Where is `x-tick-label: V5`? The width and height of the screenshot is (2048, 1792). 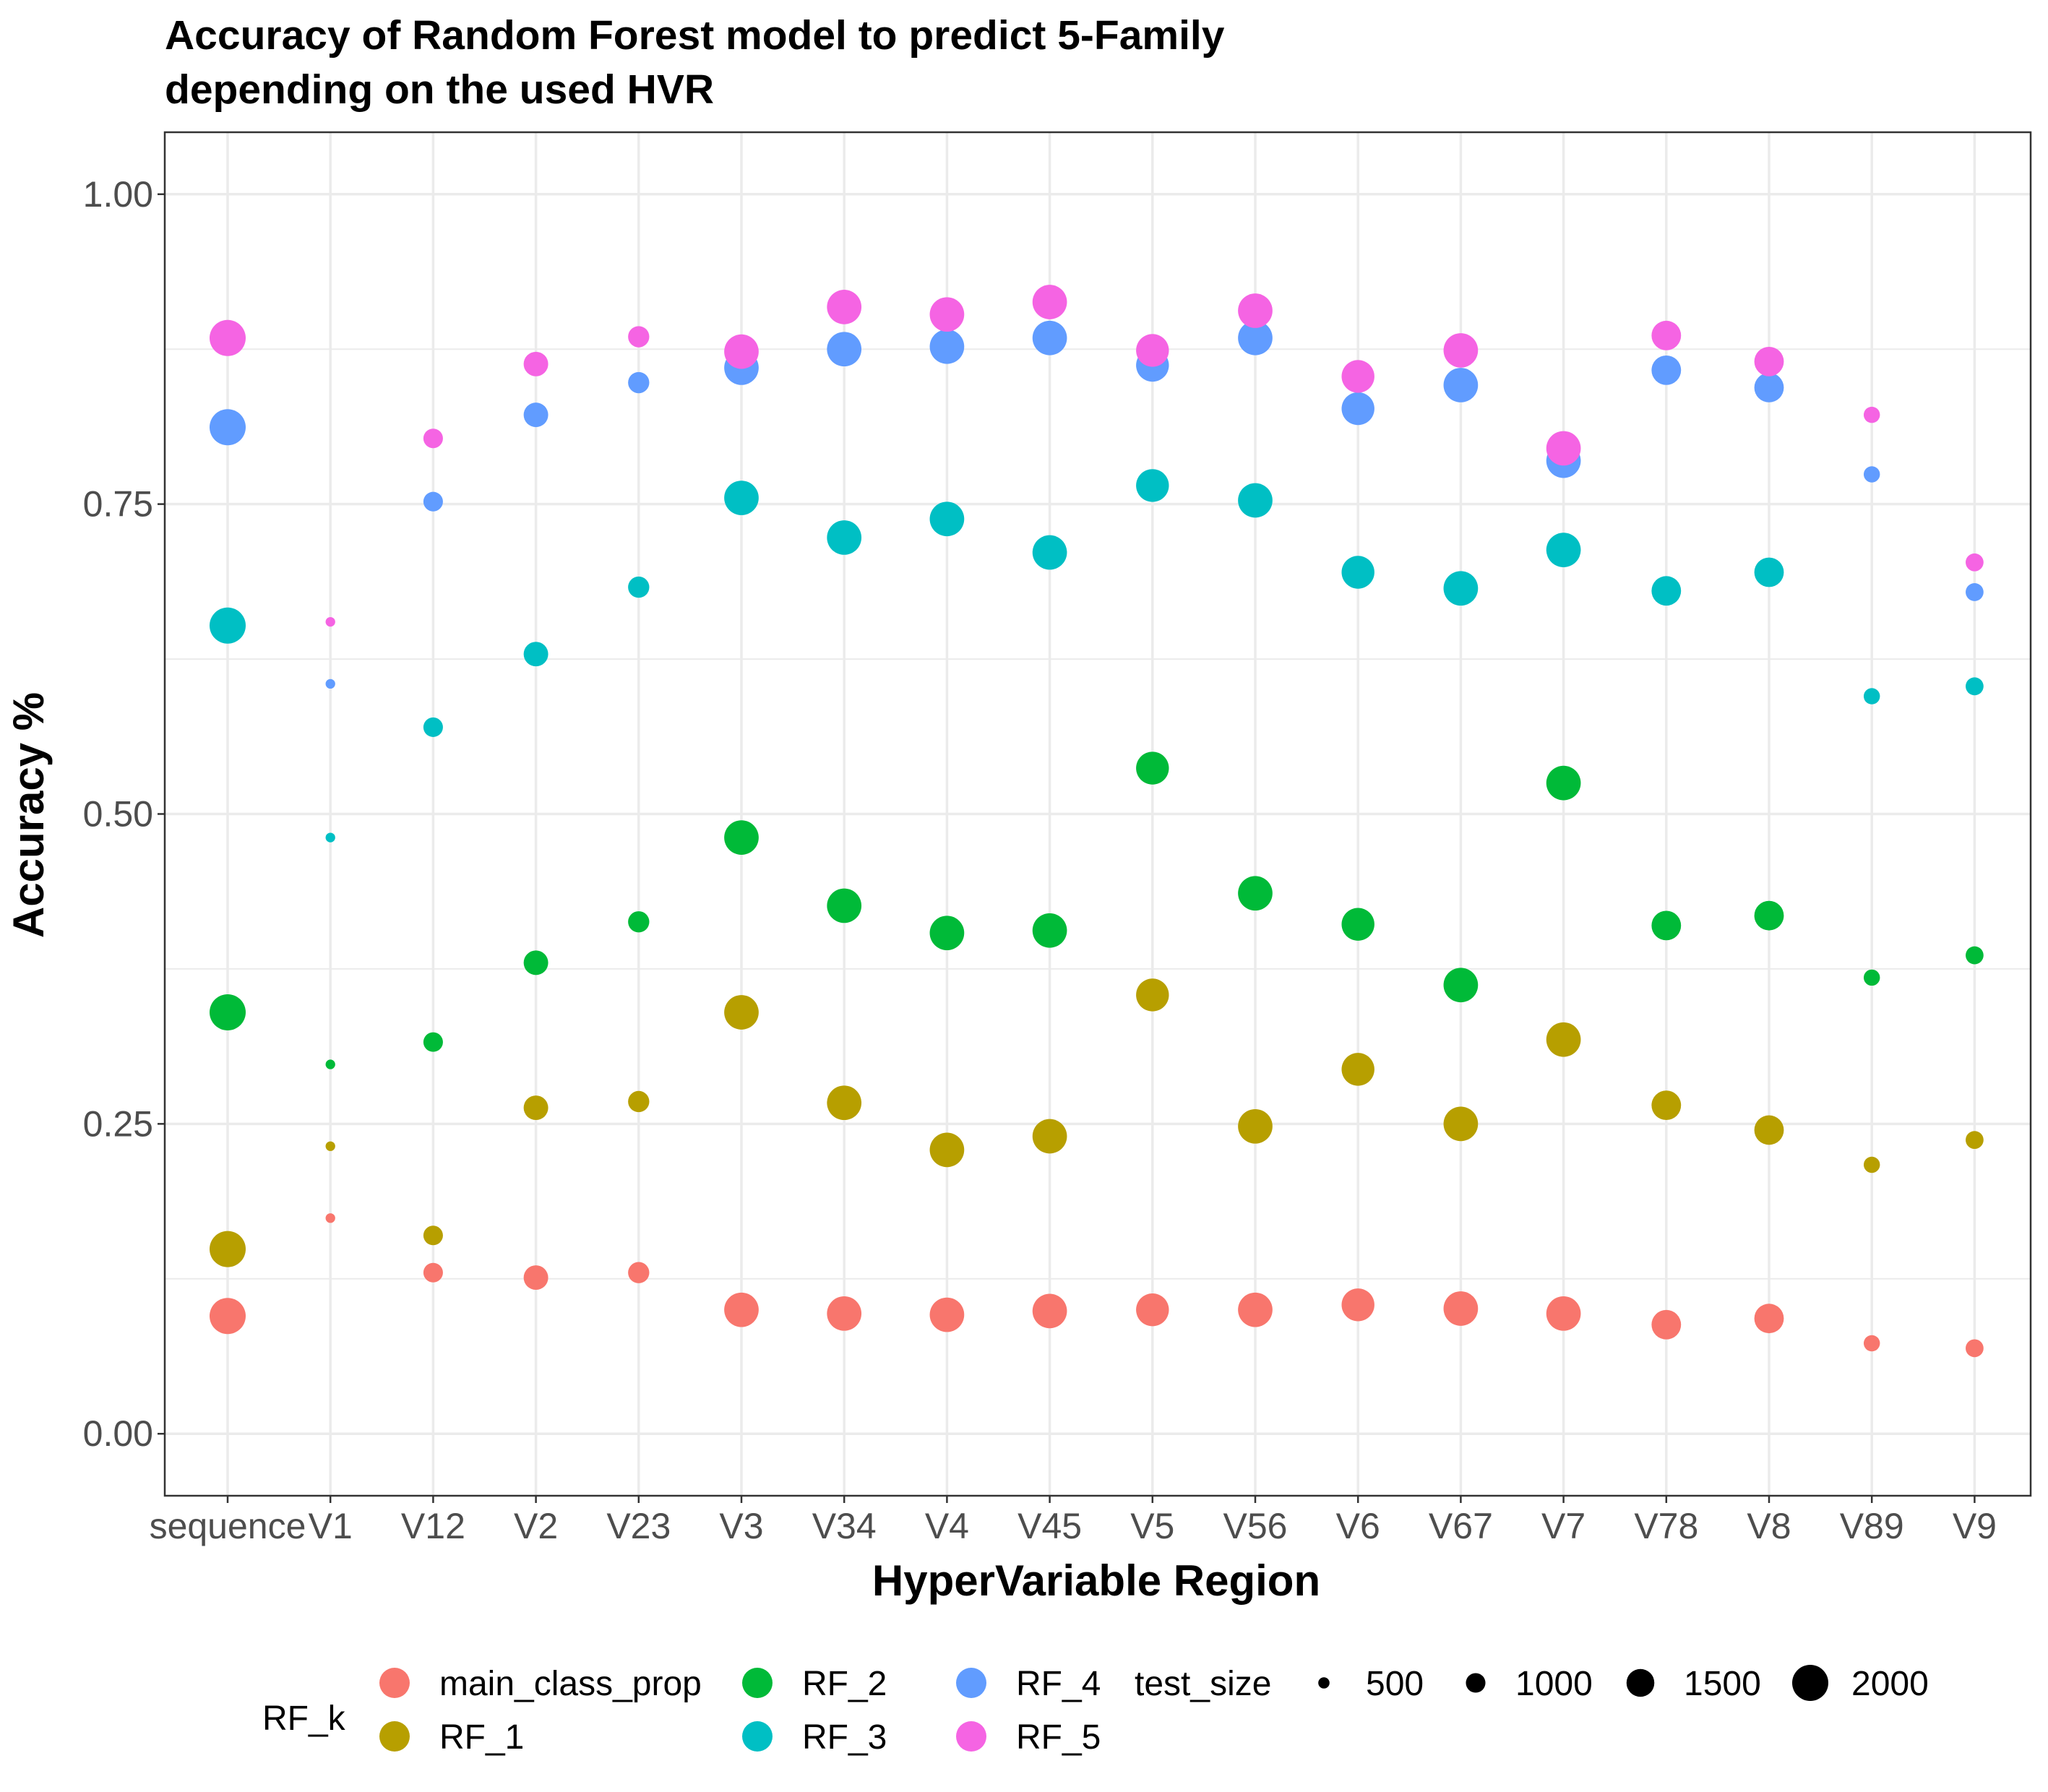
x-tick-label: V5 is located at coordinates (1152, 1526).